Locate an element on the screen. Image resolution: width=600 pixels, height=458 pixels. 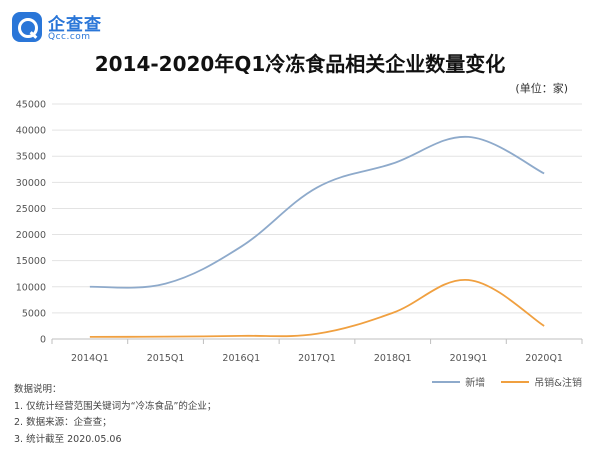
legend-item-revoked: 吊销&注销 is located at coordinates (541, 381).